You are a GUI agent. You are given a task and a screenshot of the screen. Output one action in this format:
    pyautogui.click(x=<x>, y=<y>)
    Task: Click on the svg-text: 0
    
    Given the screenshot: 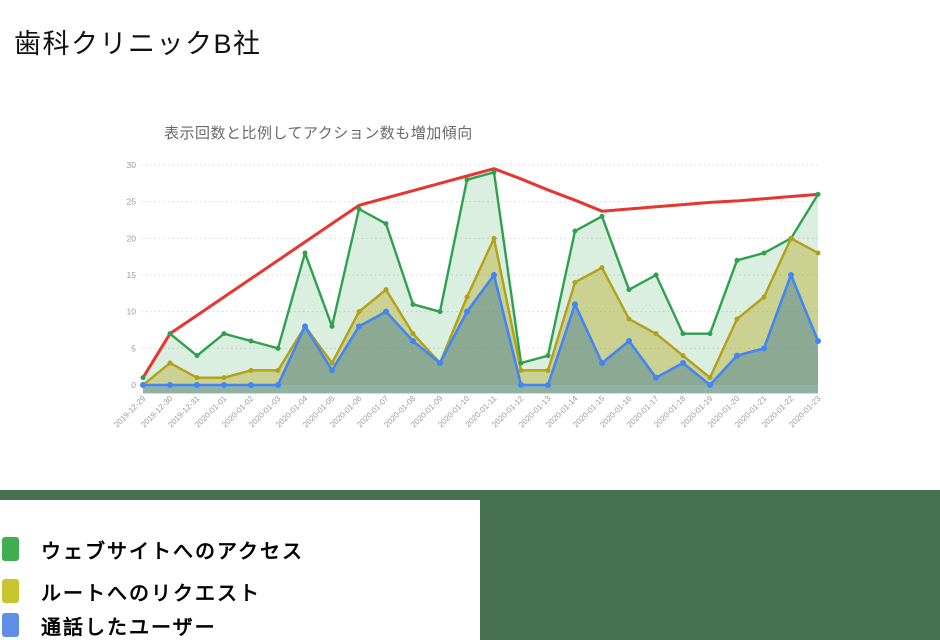 What is the action you would take?
    pyautogui.click(x=133, y=385)
    